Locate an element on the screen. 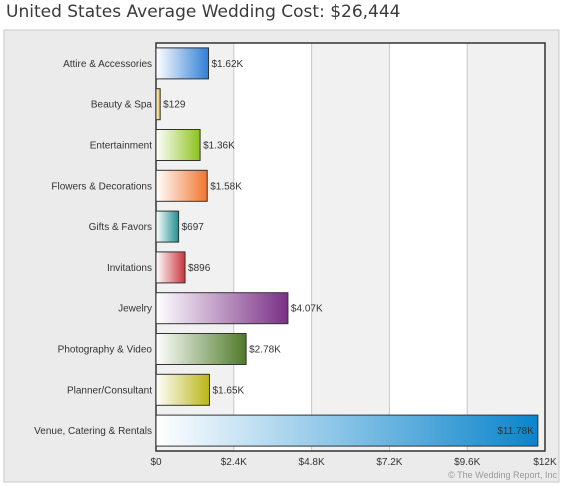  x-tick-label: $12K is located at coordinates (545, 462).